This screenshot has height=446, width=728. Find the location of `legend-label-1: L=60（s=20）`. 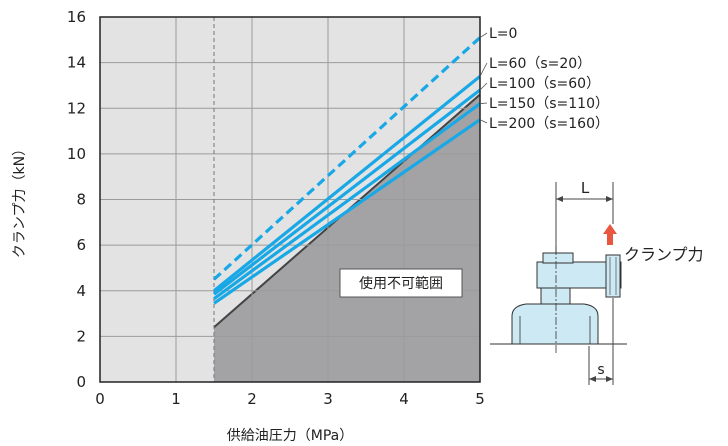

legend-label-1: L=60（s=20） is located at coordinates (540, 64).